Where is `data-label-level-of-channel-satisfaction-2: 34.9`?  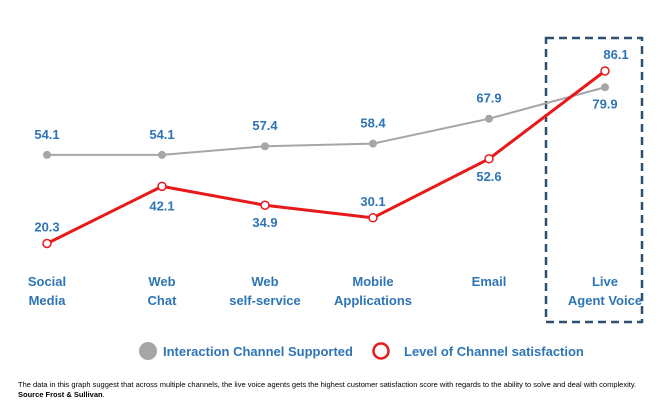 data-label-level-of-channel-satisfaction-2: 34.9 is located at coordinates (264, 222).